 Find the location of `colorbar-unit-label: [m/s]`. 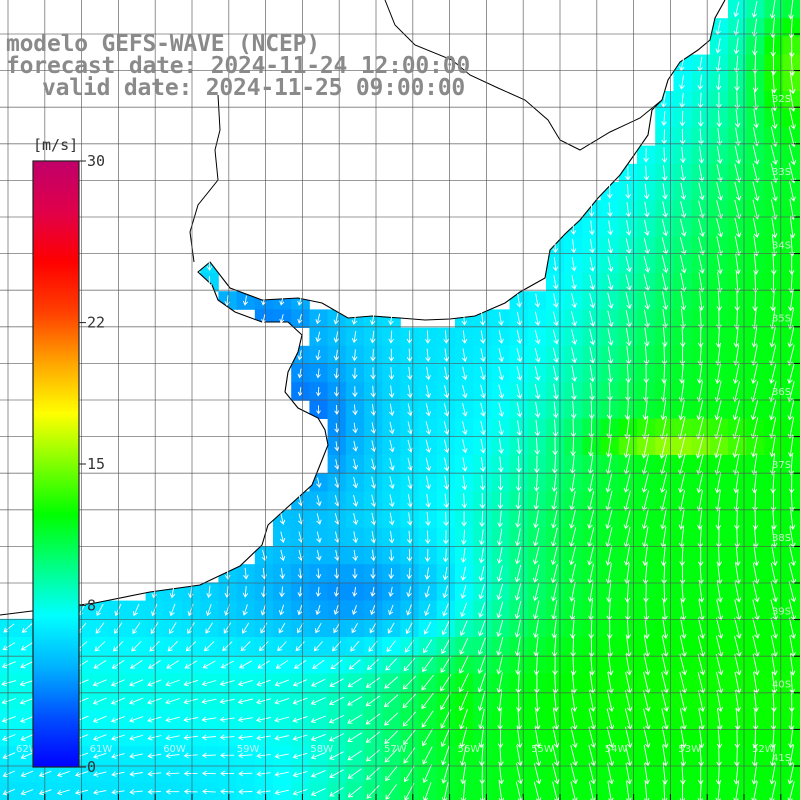

colorbar-unit-label: [m/s] is located at coordinates (55, 145).